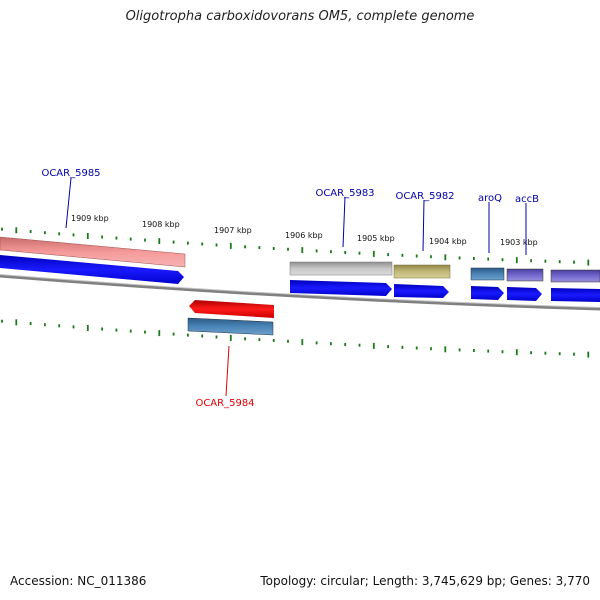 This screenshot has height=600, width=600. I want to click on cds-aroq, so click(487, 293).